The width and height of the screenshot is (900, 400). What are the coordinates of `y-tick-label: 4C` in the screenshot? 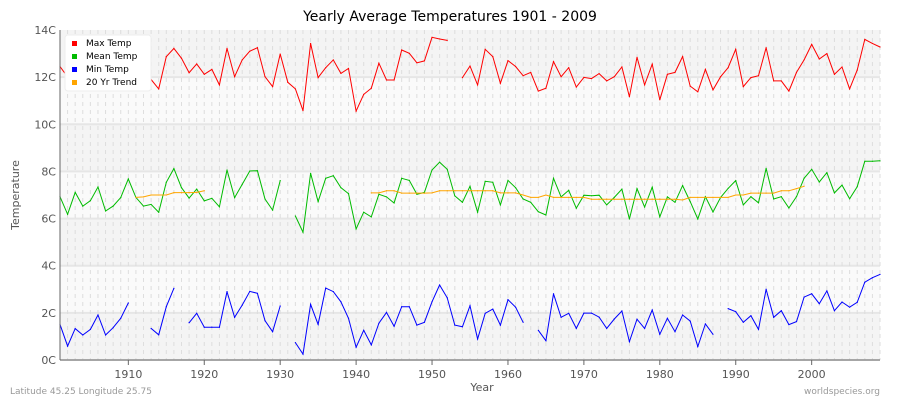 It's located at (48, 266).